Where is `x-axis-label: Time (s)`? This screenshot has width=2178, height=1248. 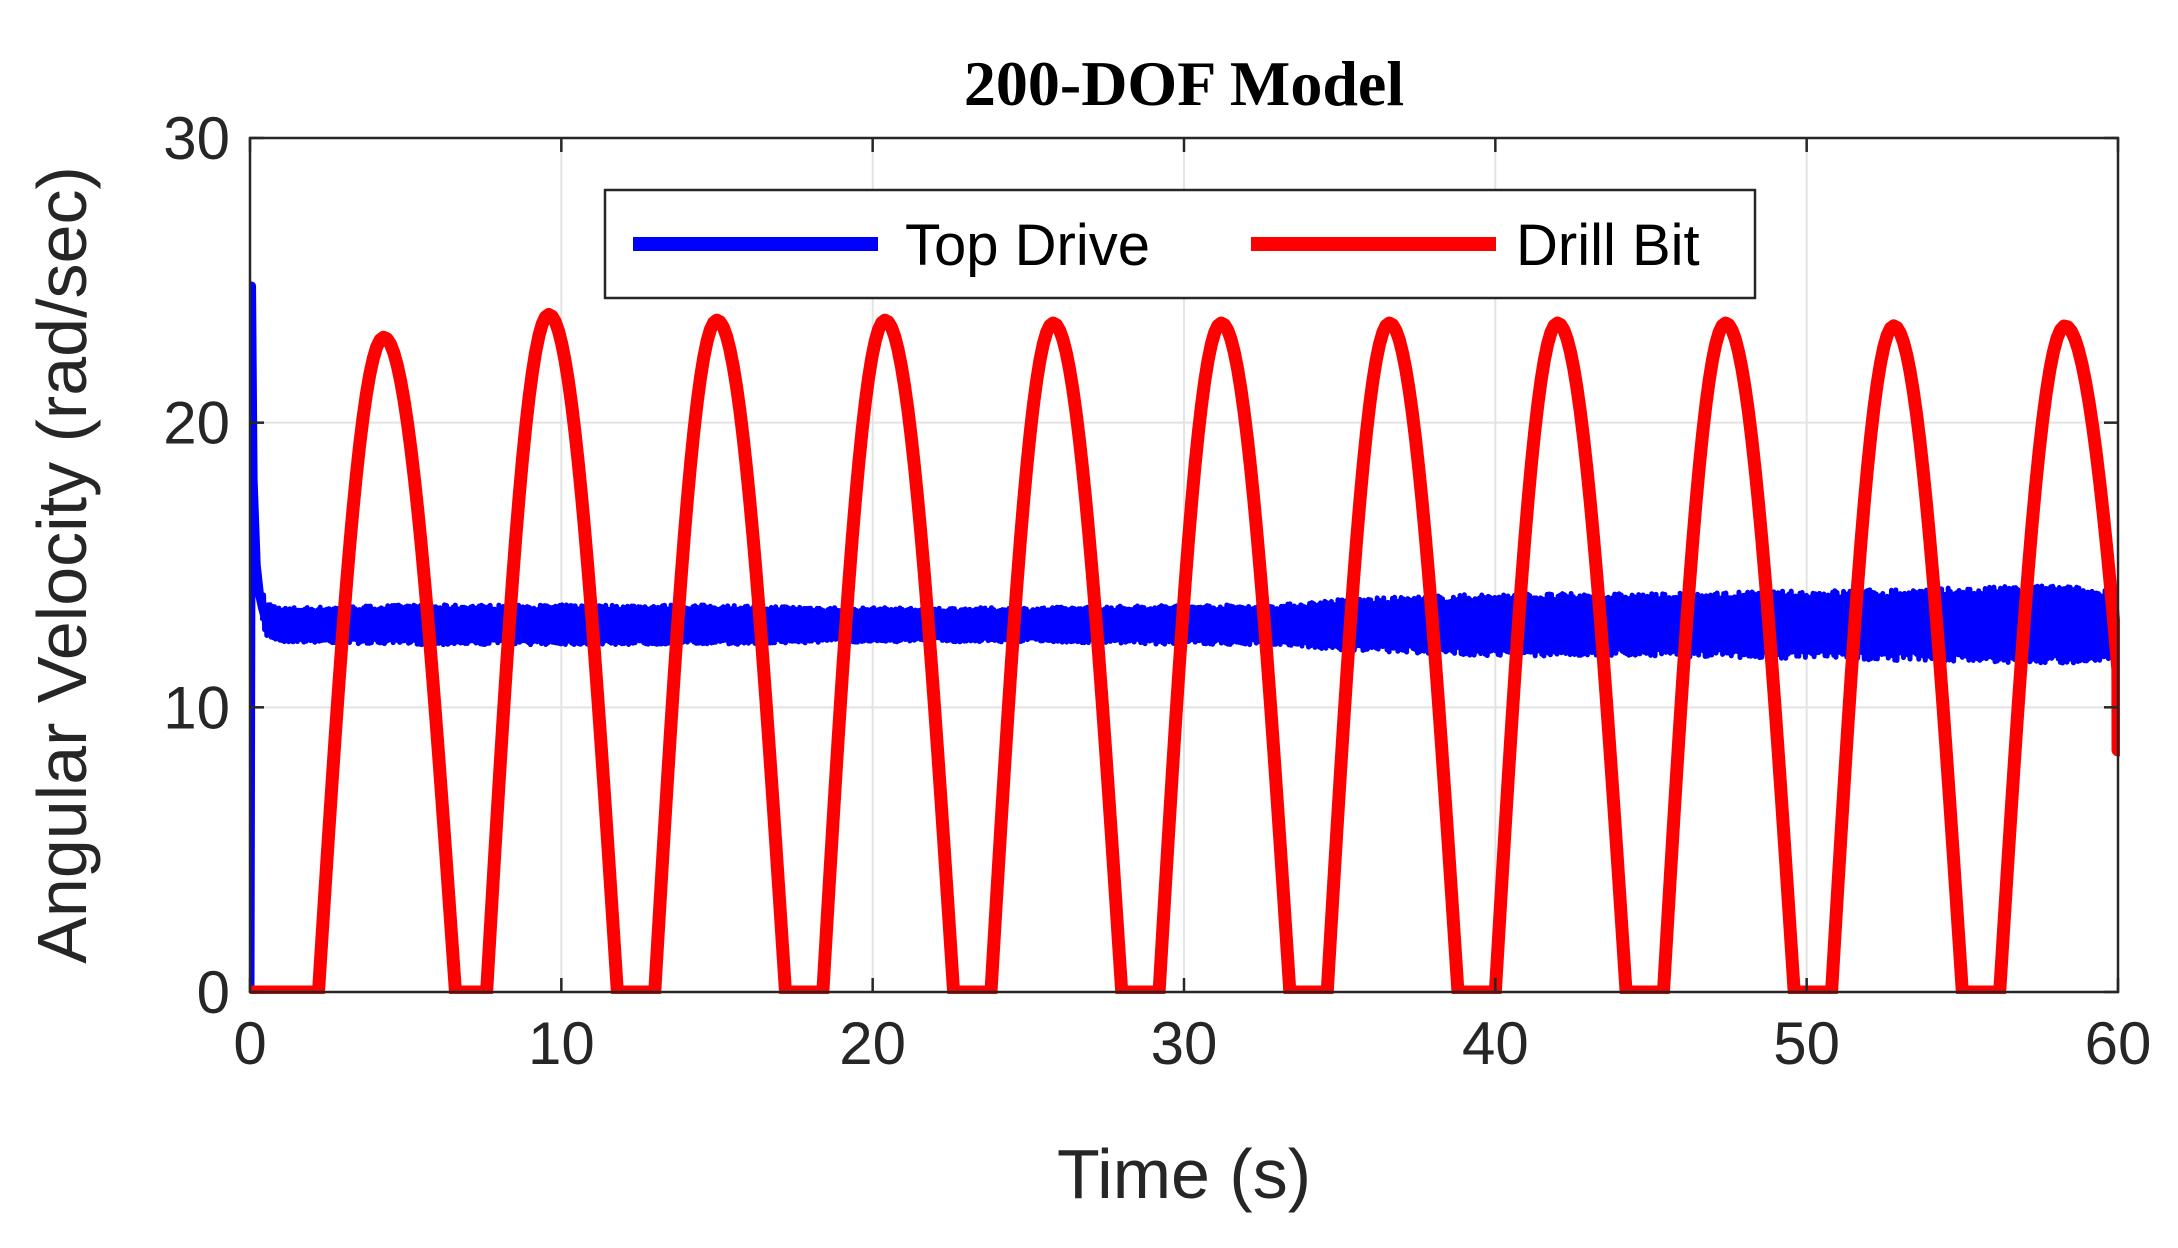 x-axis-label: Time (s) is located at coordinates (1184, 1174).